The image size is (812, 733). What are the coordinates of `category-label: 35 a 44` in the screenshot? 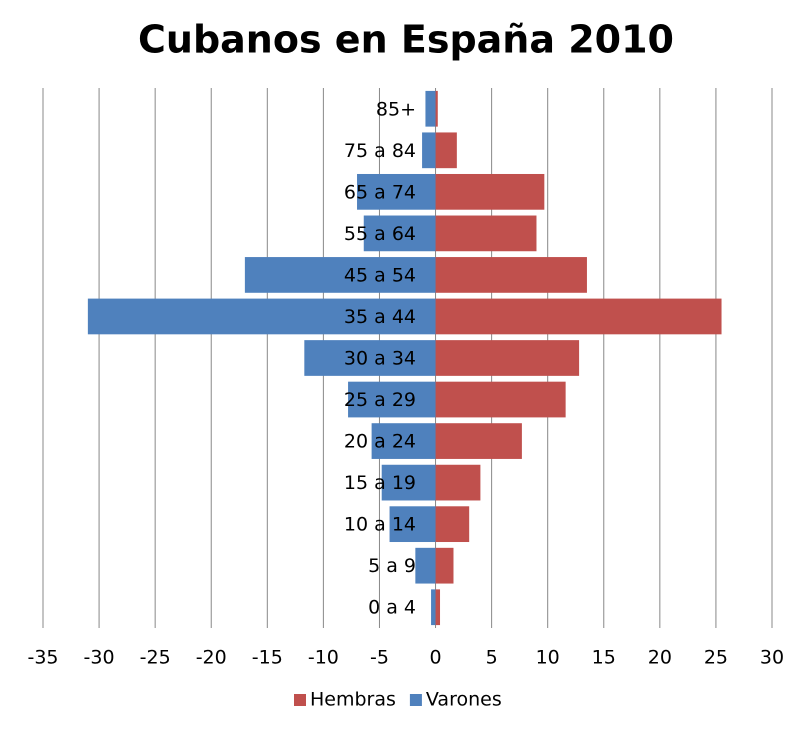 It's located at (380, 317).